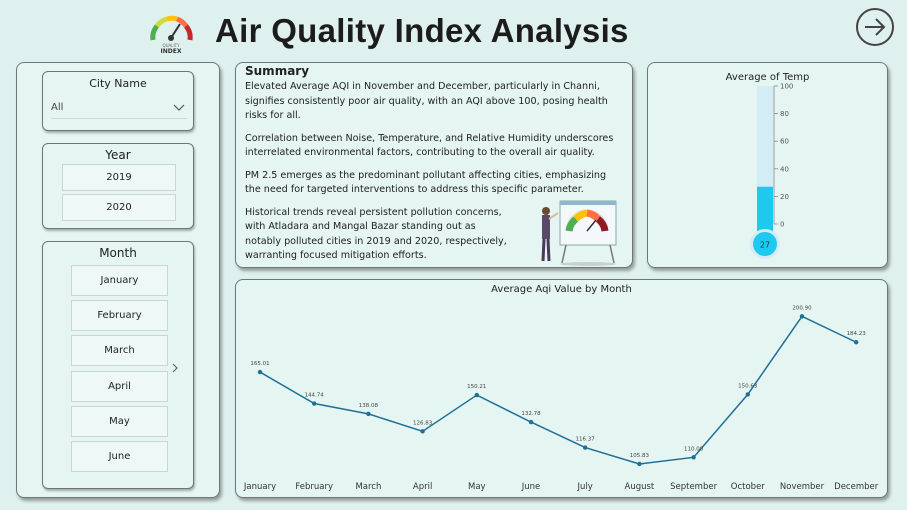 The height and width of the screenshot is (510, 907). I want to click on thermometer-gauge: 27 100 80 60 40 20 0, so click(771, 171).